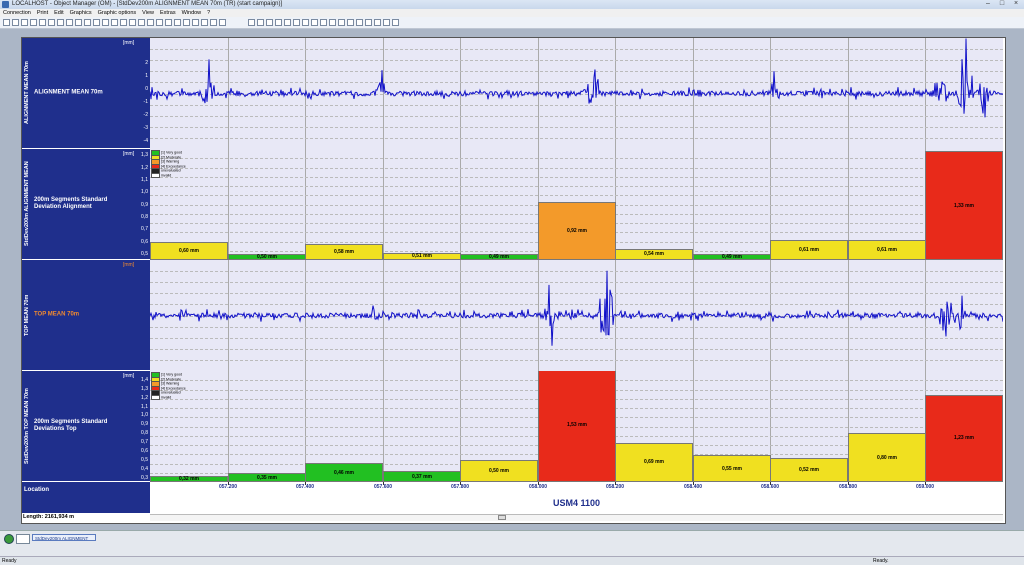 Image resolution: width=1024 pixels, height=565 pixels. What do you see at coordinates (502, 517) in the screenshot?
I see `scrollbar-thumb` at bounding box center [502, 517].